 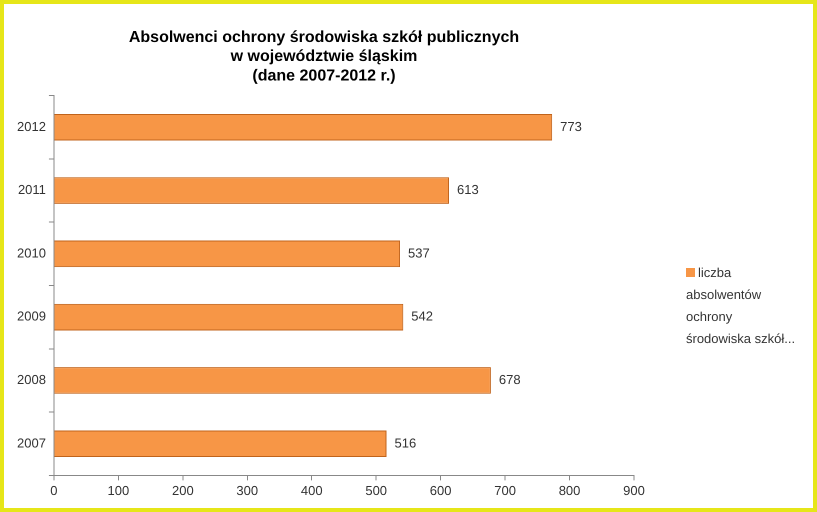 What do you see at coordinates (247, 490) in the screenshot?
I see `x-tick-label: 300` at bounding box center [247, 490].